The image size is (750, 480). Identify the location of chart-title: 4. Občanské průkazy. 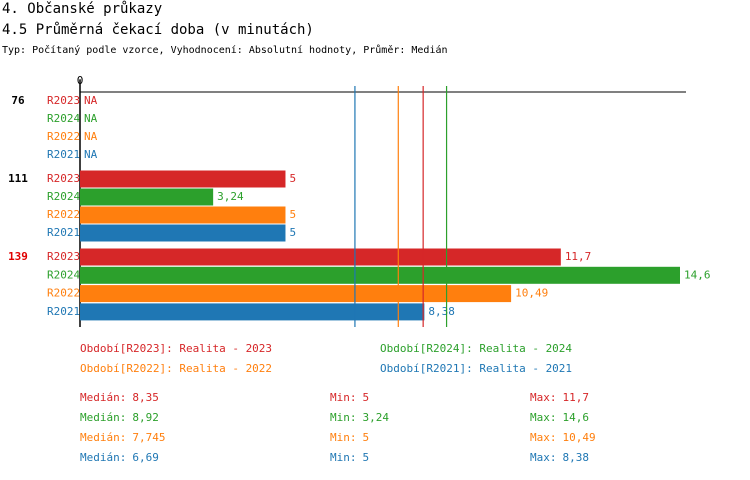
(82, 9).